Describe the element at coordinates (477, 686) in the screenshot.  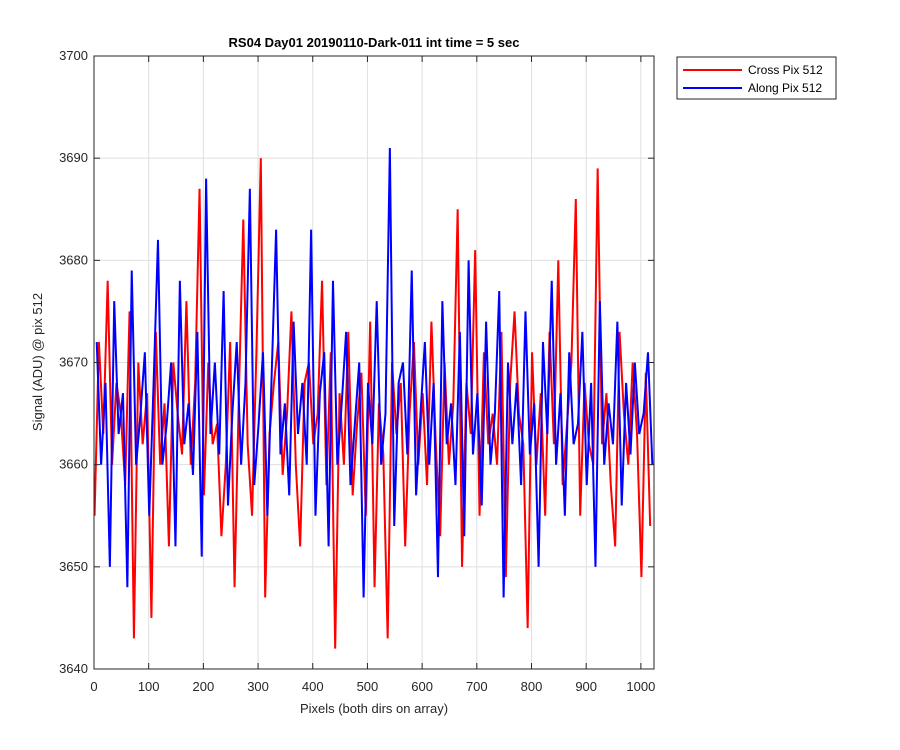
I see `x-tick-label: 700` at that location.